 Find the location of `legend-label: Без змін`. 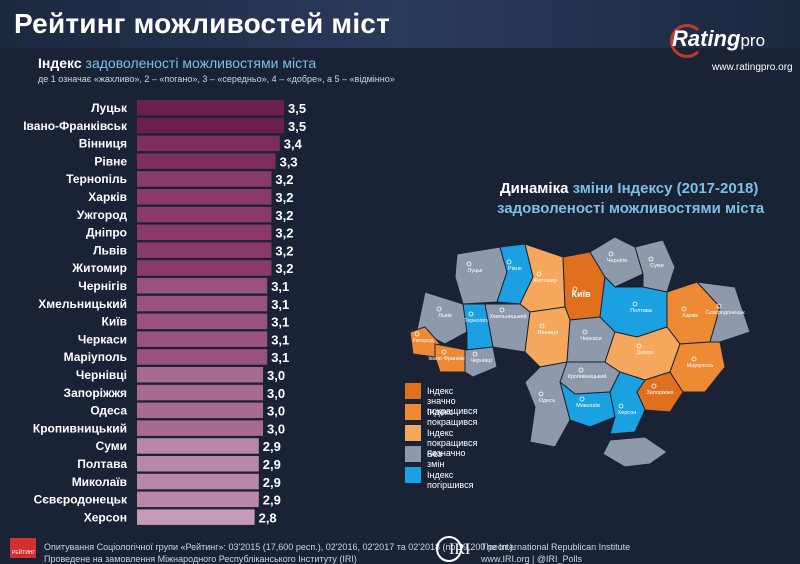

legend-label: Без змін is located at coordinates (436, 459).